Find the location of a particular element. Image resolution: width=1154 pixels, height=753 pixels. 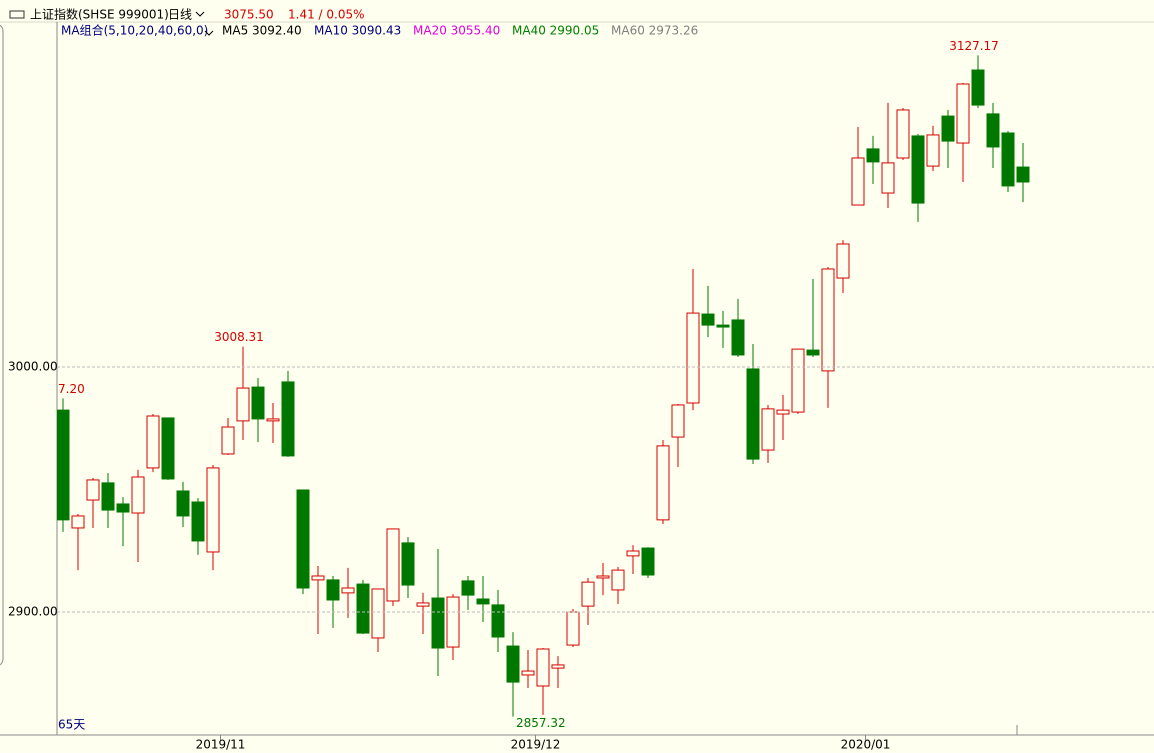

ma-group: MA组合(5,10,20,40,60,0) is located at coordinates (134, 30).